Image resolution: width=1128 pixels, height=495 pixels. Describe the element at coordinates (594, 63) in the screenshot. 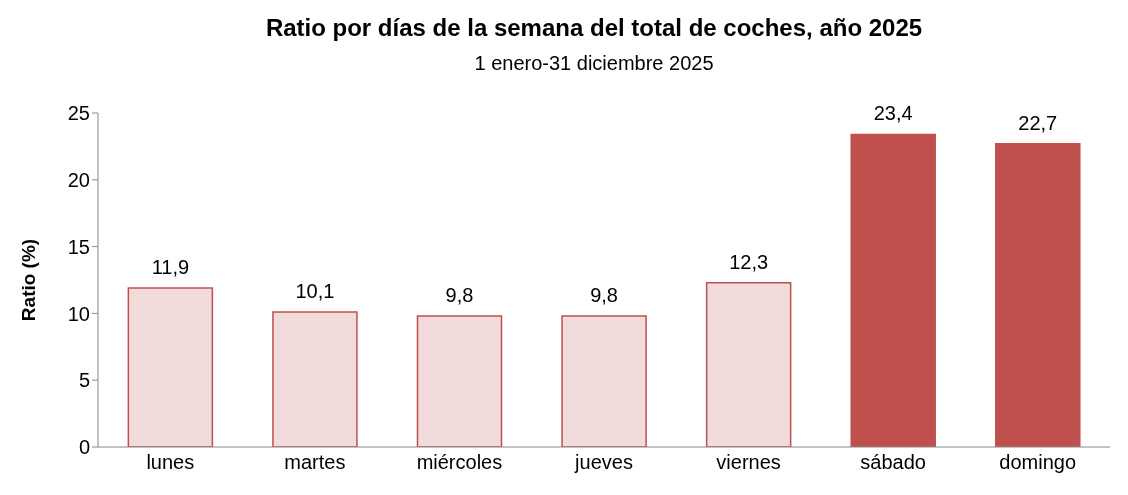

I see `chart-subtitle: 1 enero-31 diciembre 2025` at that location.